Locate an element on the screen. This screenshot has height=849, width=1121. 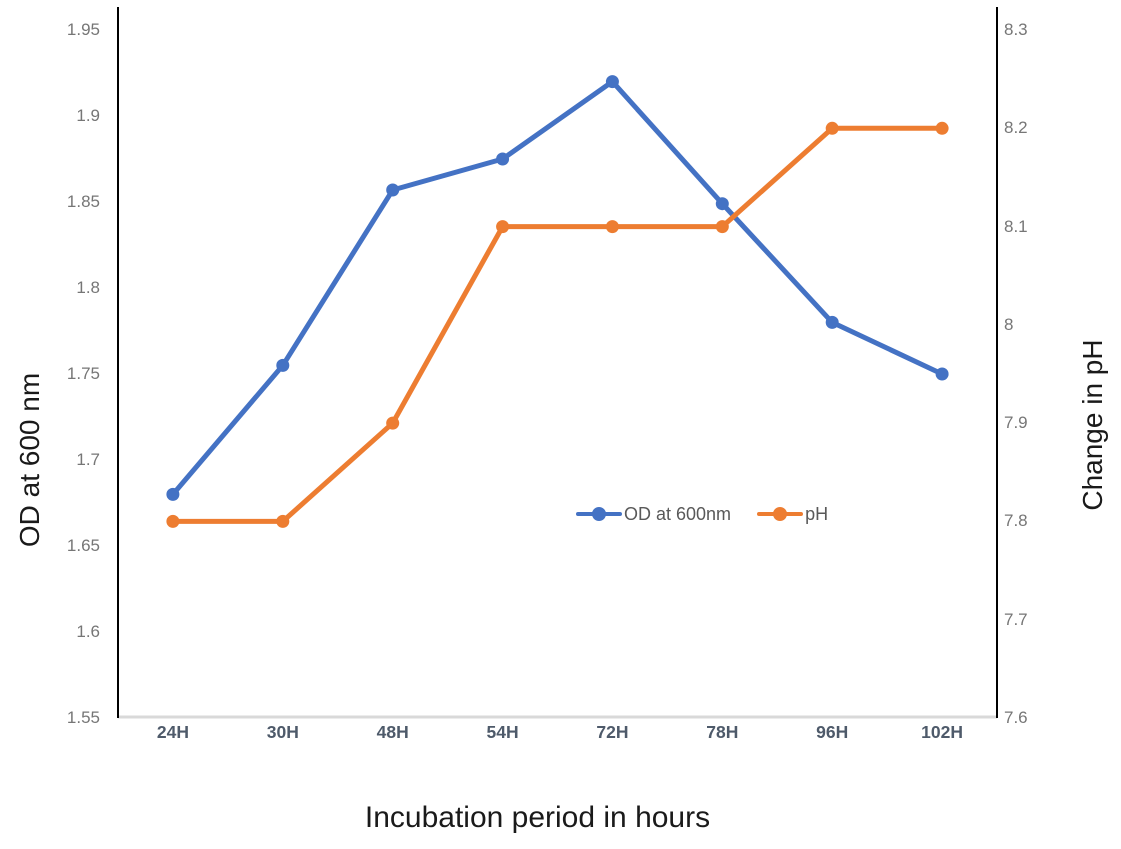
left-axis-tick-label: 1.85 is located at coordinates (83, 201).